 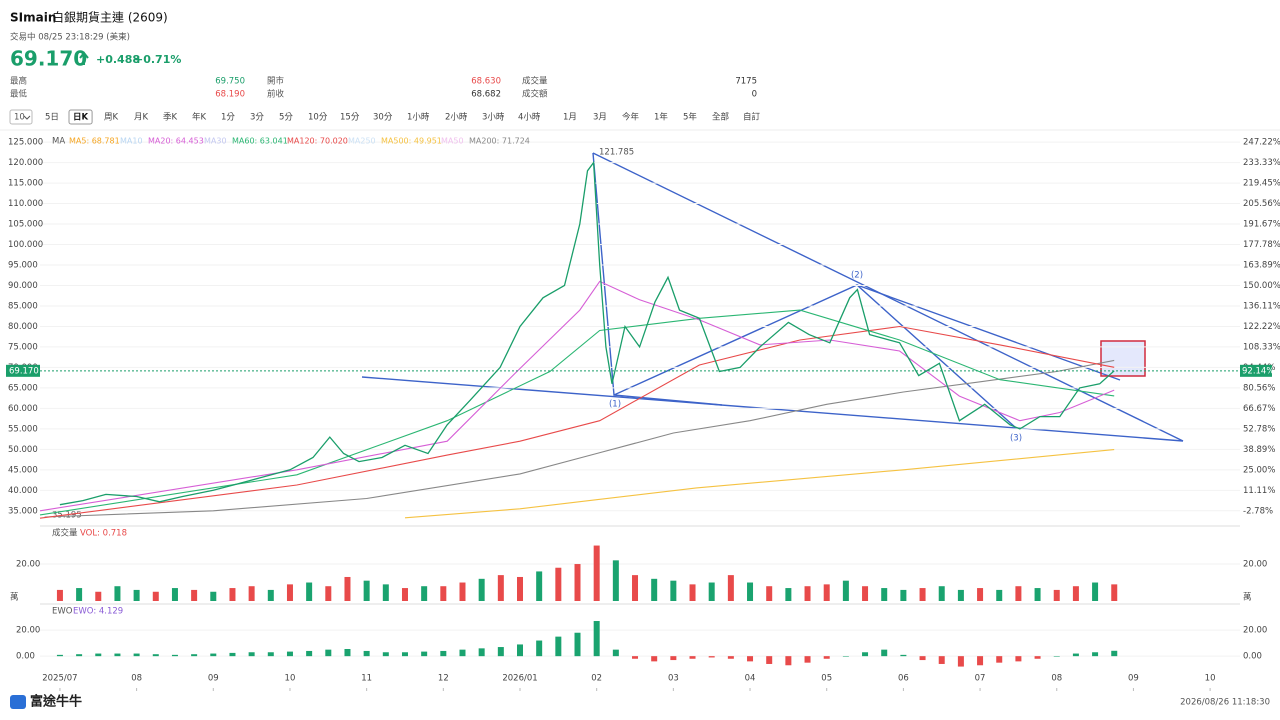 What do you see at coordinates (857, 276) in the screenshot?
I see `wave-label: (2)` at bounding box center [857, 276].